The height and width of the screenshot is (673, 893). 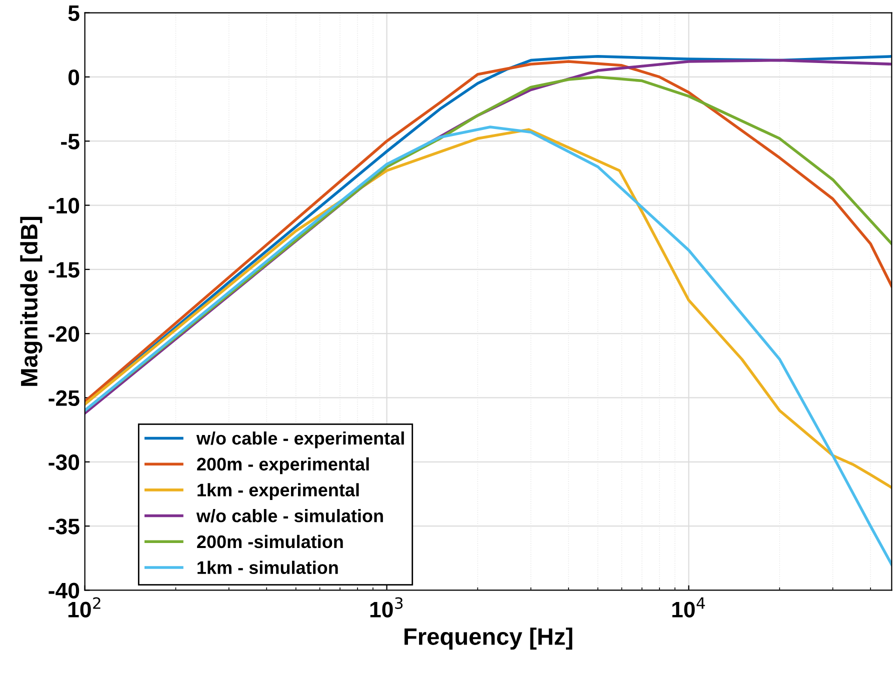 I want to click on y-tick-label: 5, so click(x=74, y=14).